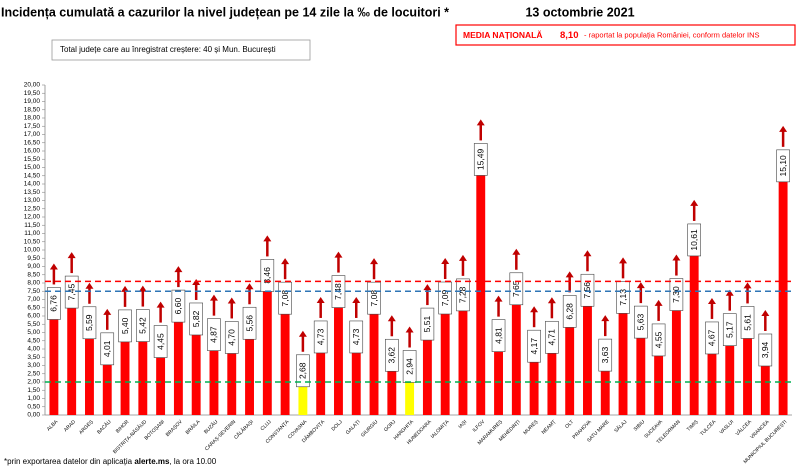 The width and height of the screenshot is (800, 473). What do you see at coordinates (32, 250) in the screenshot?
I see `y-tick-label: 10,00` at bounding box center [32, 250].